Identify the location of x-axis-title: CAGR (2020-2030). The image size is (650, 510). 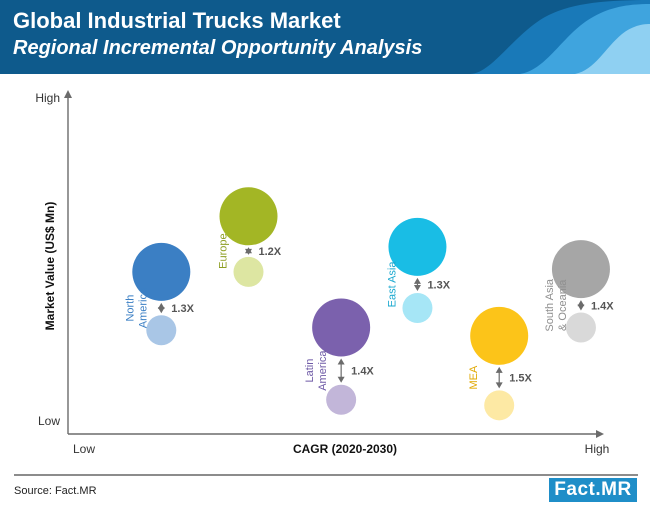
(345, 449).